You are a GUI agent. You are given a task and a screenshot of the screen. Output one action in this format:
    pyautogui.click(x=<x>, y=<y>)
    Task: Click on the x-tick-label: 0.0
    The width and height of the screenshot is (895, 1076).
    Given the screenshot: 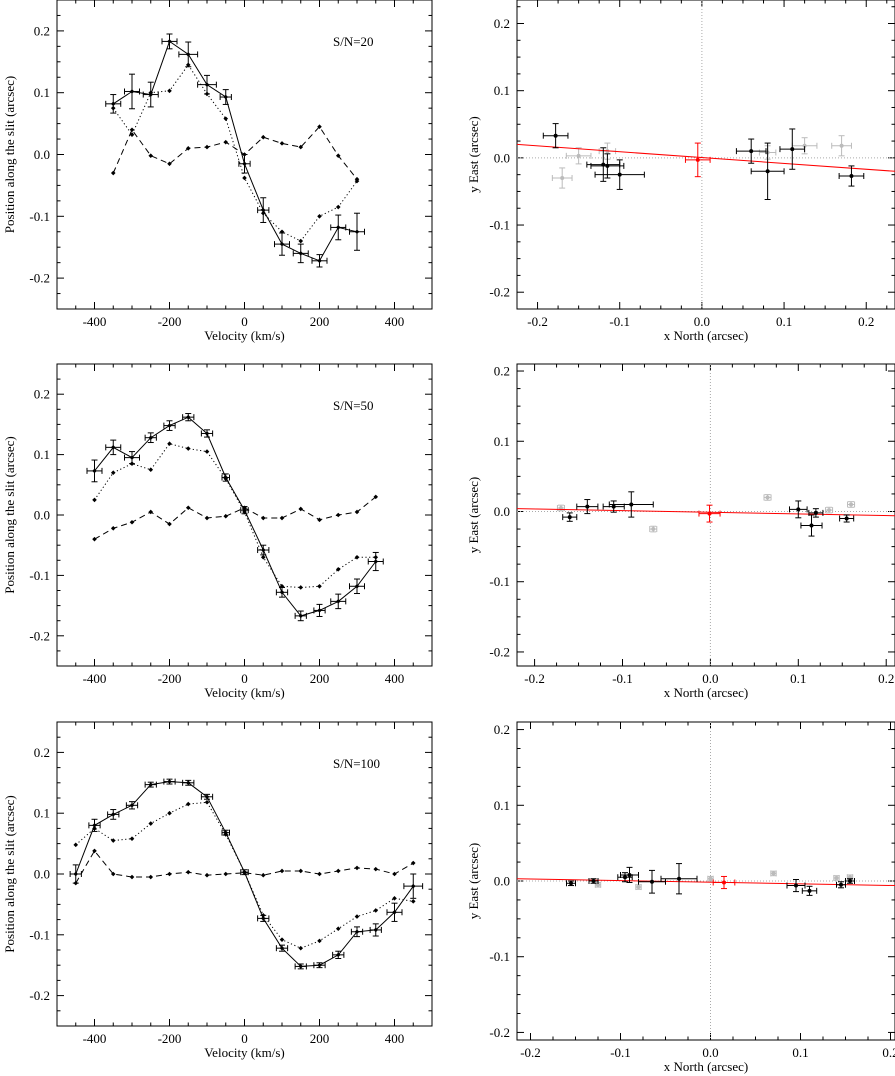 What is the action you would take?
    pyautogui.click(x=710, y=1052)
    